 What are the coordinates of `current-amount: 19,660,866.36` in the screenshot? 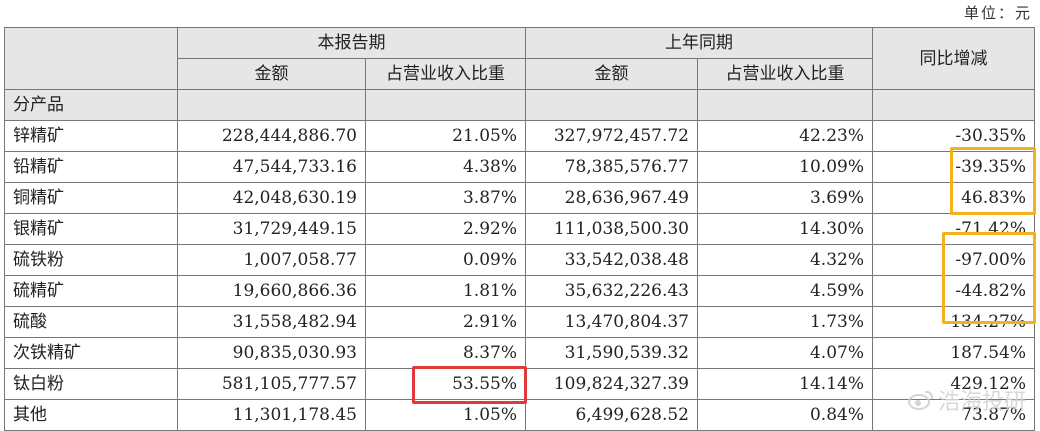 It's located at (271, 291).